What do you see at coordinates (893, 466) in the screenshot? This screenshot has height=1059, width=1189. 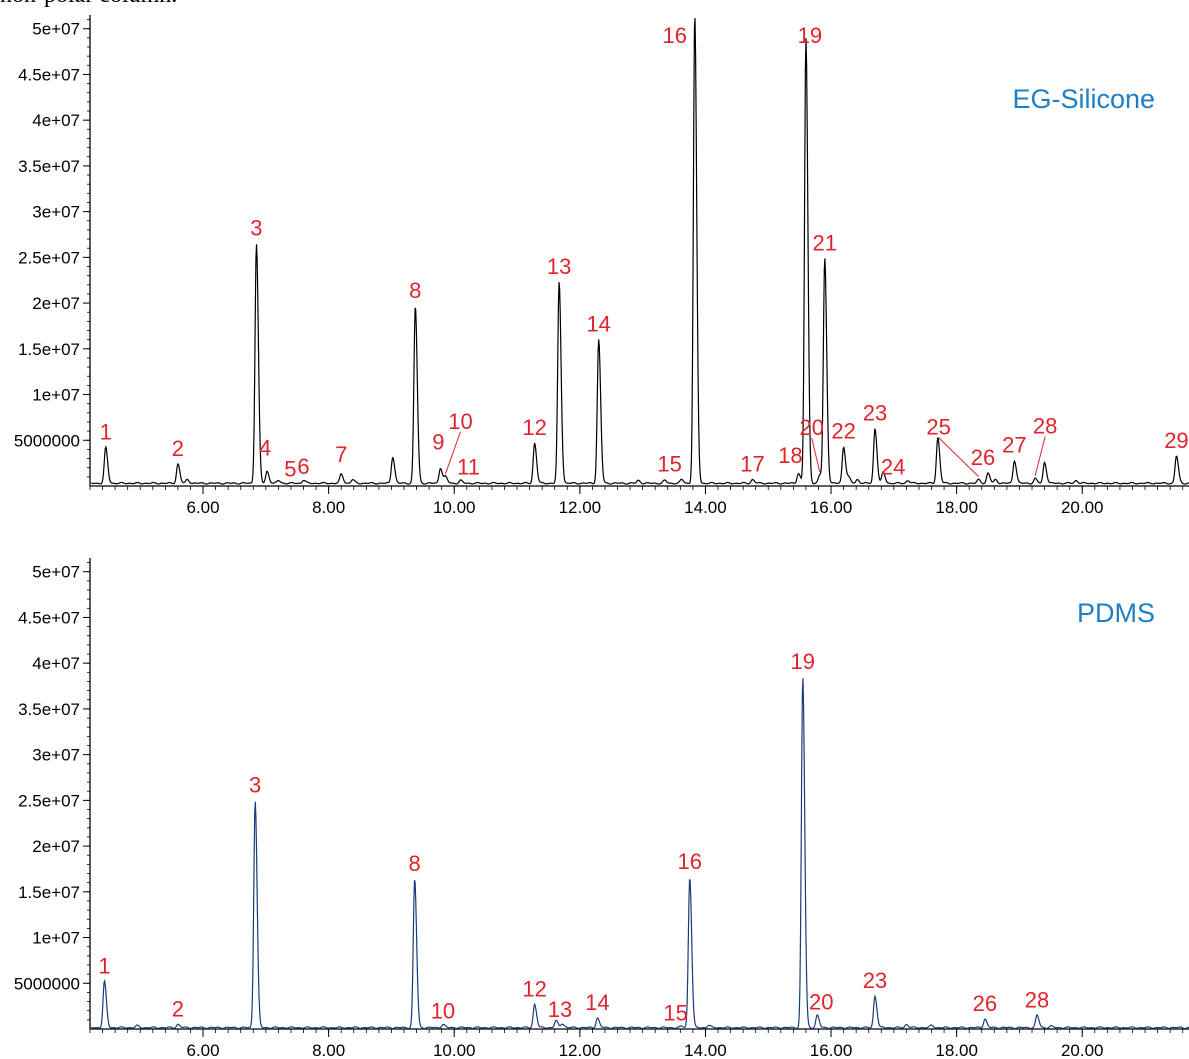 I see `peak-label: 24` at bounding box center [893, 466].